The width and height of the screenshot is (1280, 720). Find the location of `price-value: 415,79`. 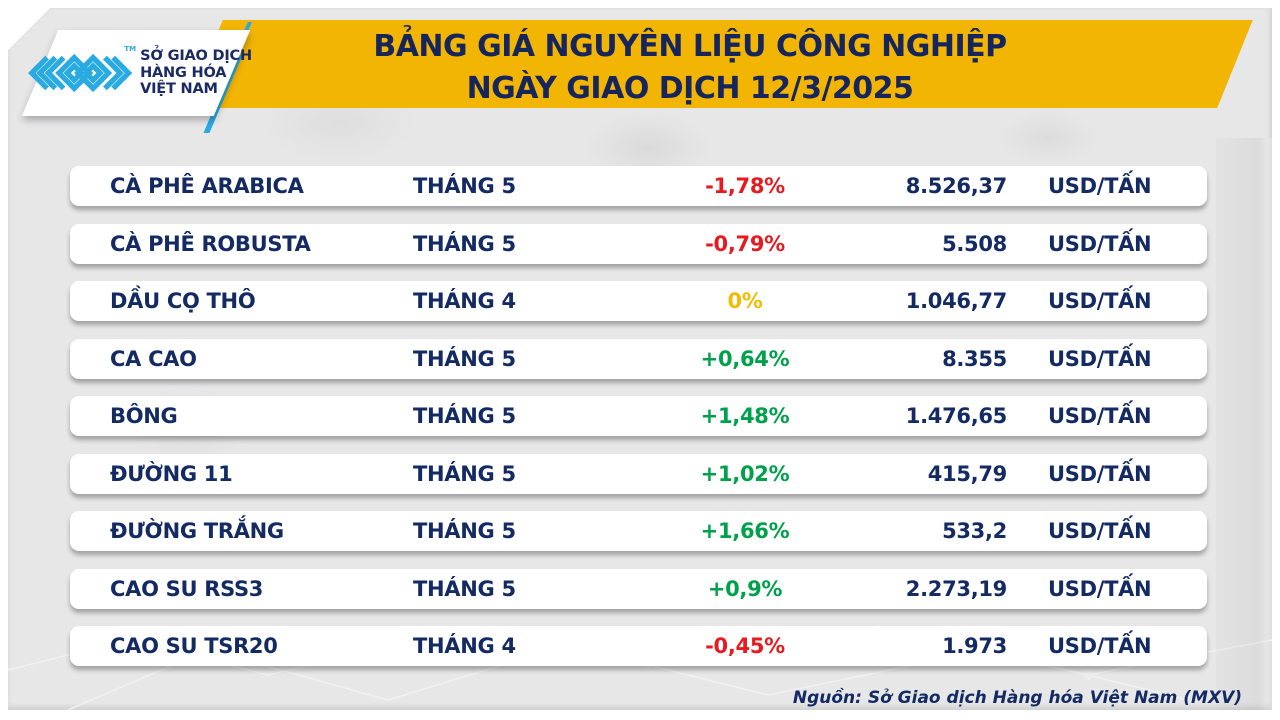

price-value: 415,79 is located at coordinates (967, 473).